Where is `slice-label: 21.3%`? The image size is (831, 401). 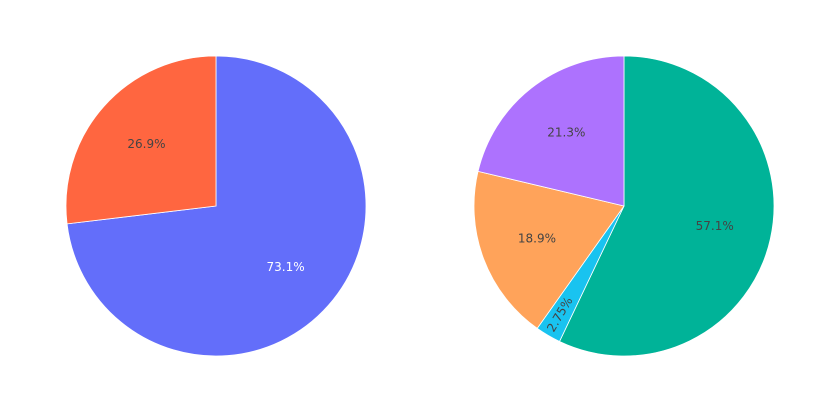
slice-label: 21.3% is located at coordinates (566, 133).